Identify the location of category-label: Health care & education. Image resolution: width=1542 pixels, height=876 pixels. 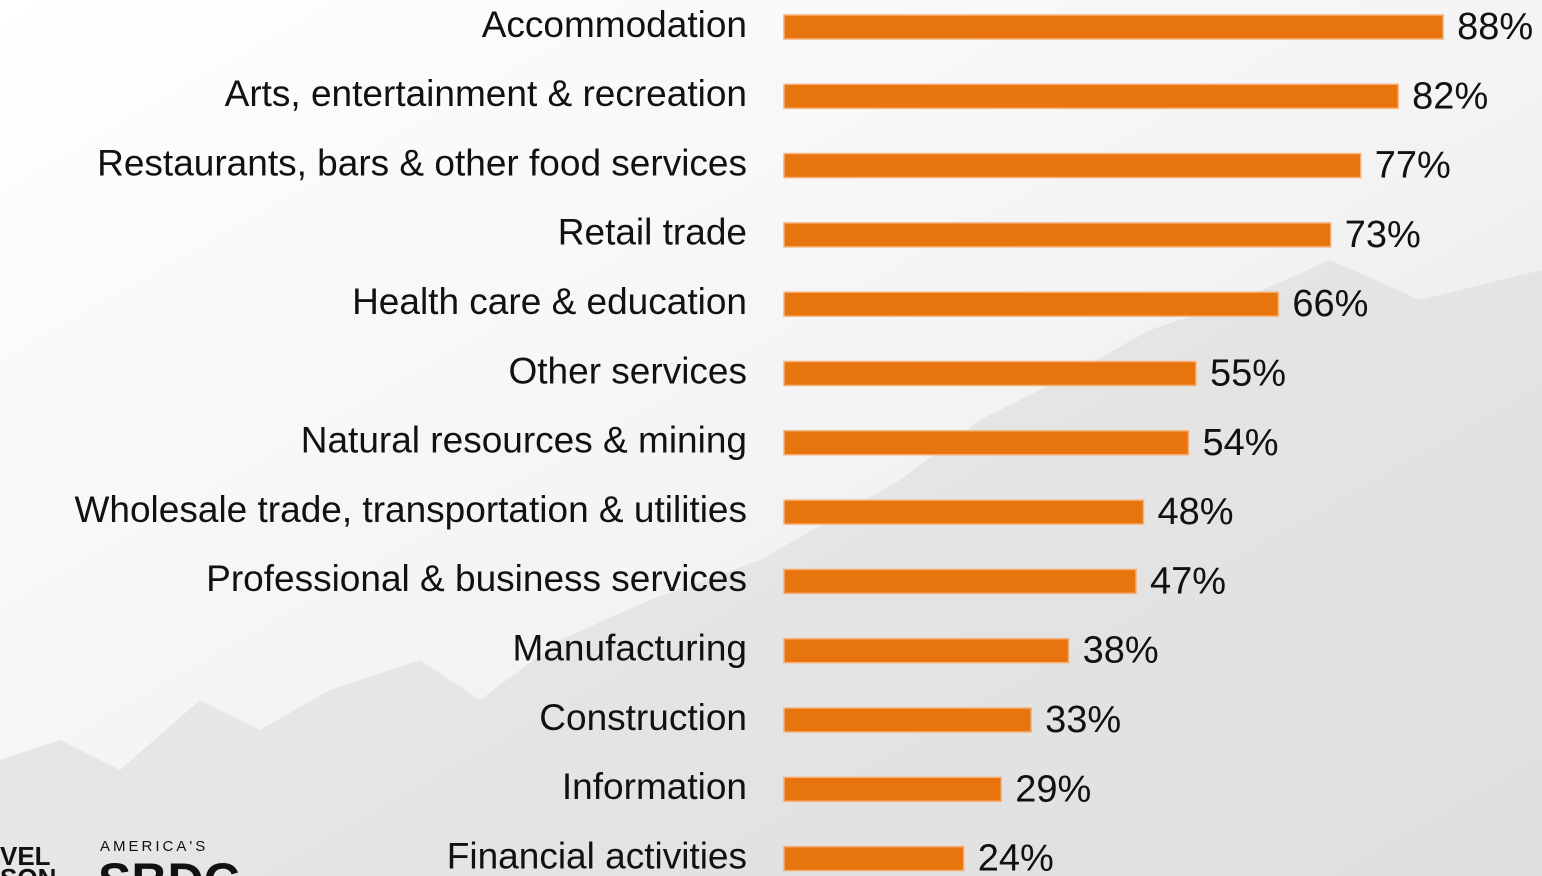
(549, 301).